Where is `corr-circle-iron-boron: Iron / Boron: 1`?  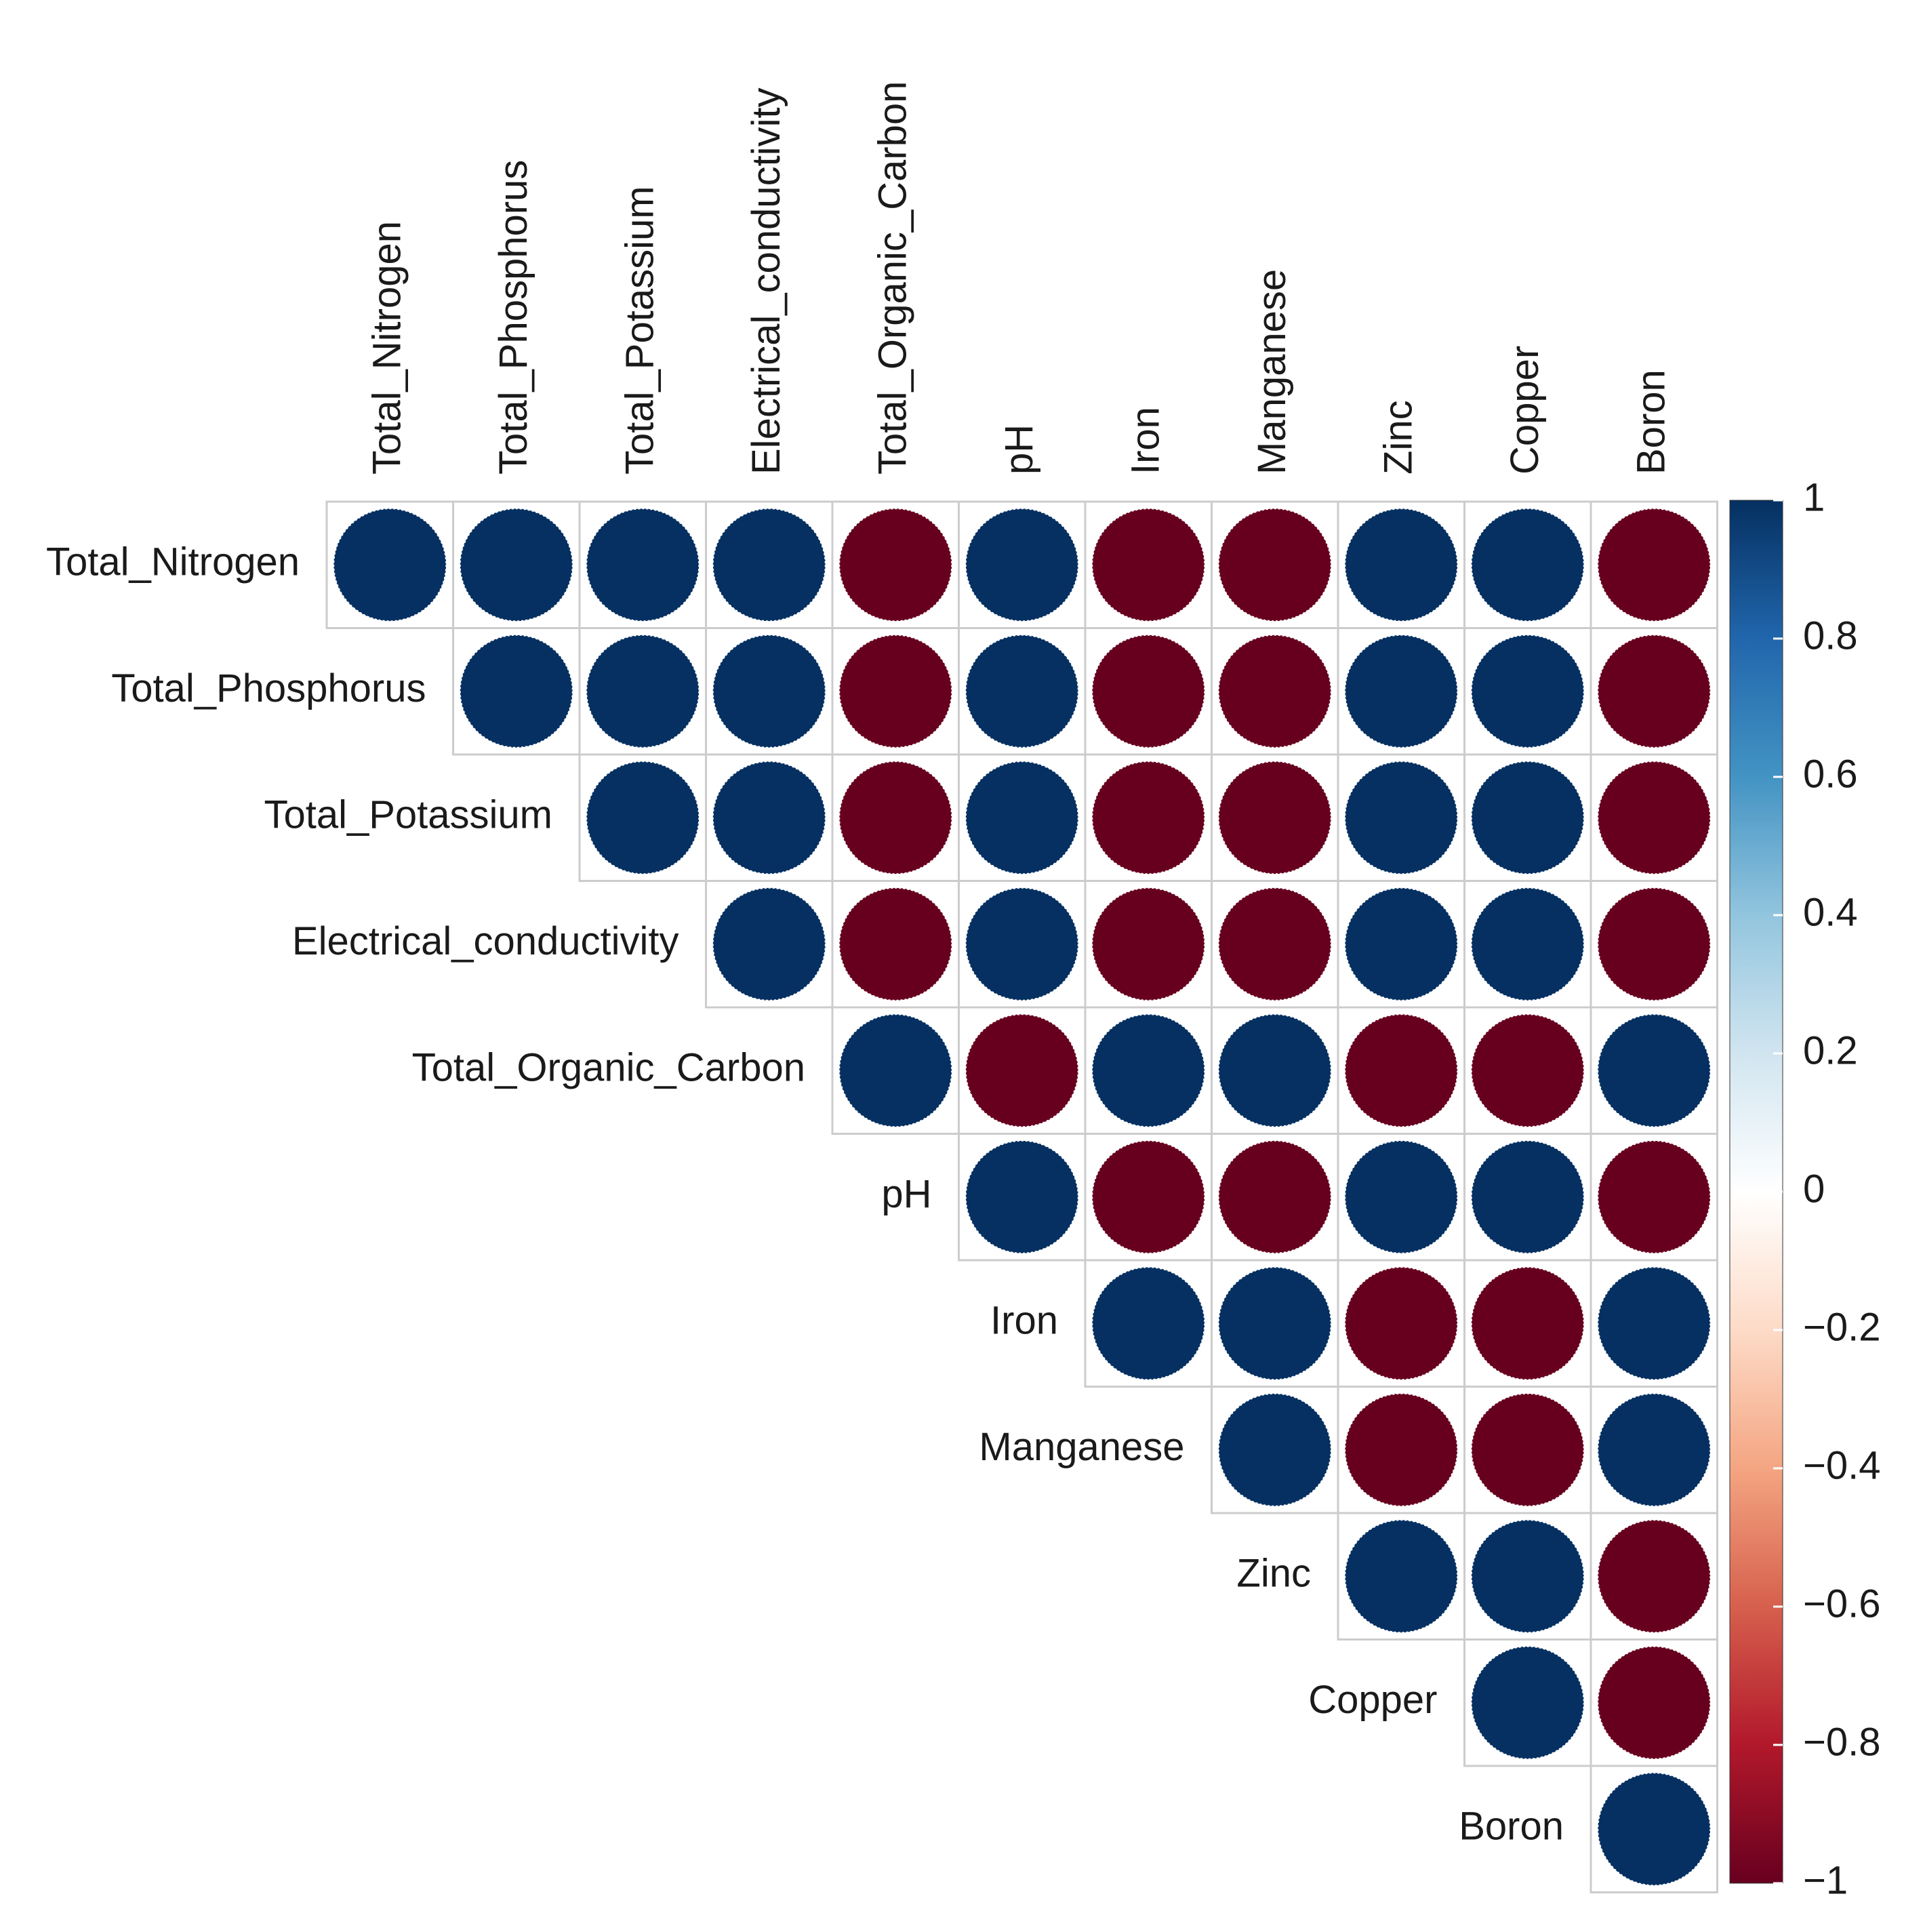
corr-circle-iron-boron: Iron / Boron: 1 is located at coordinates (1655, 1323).